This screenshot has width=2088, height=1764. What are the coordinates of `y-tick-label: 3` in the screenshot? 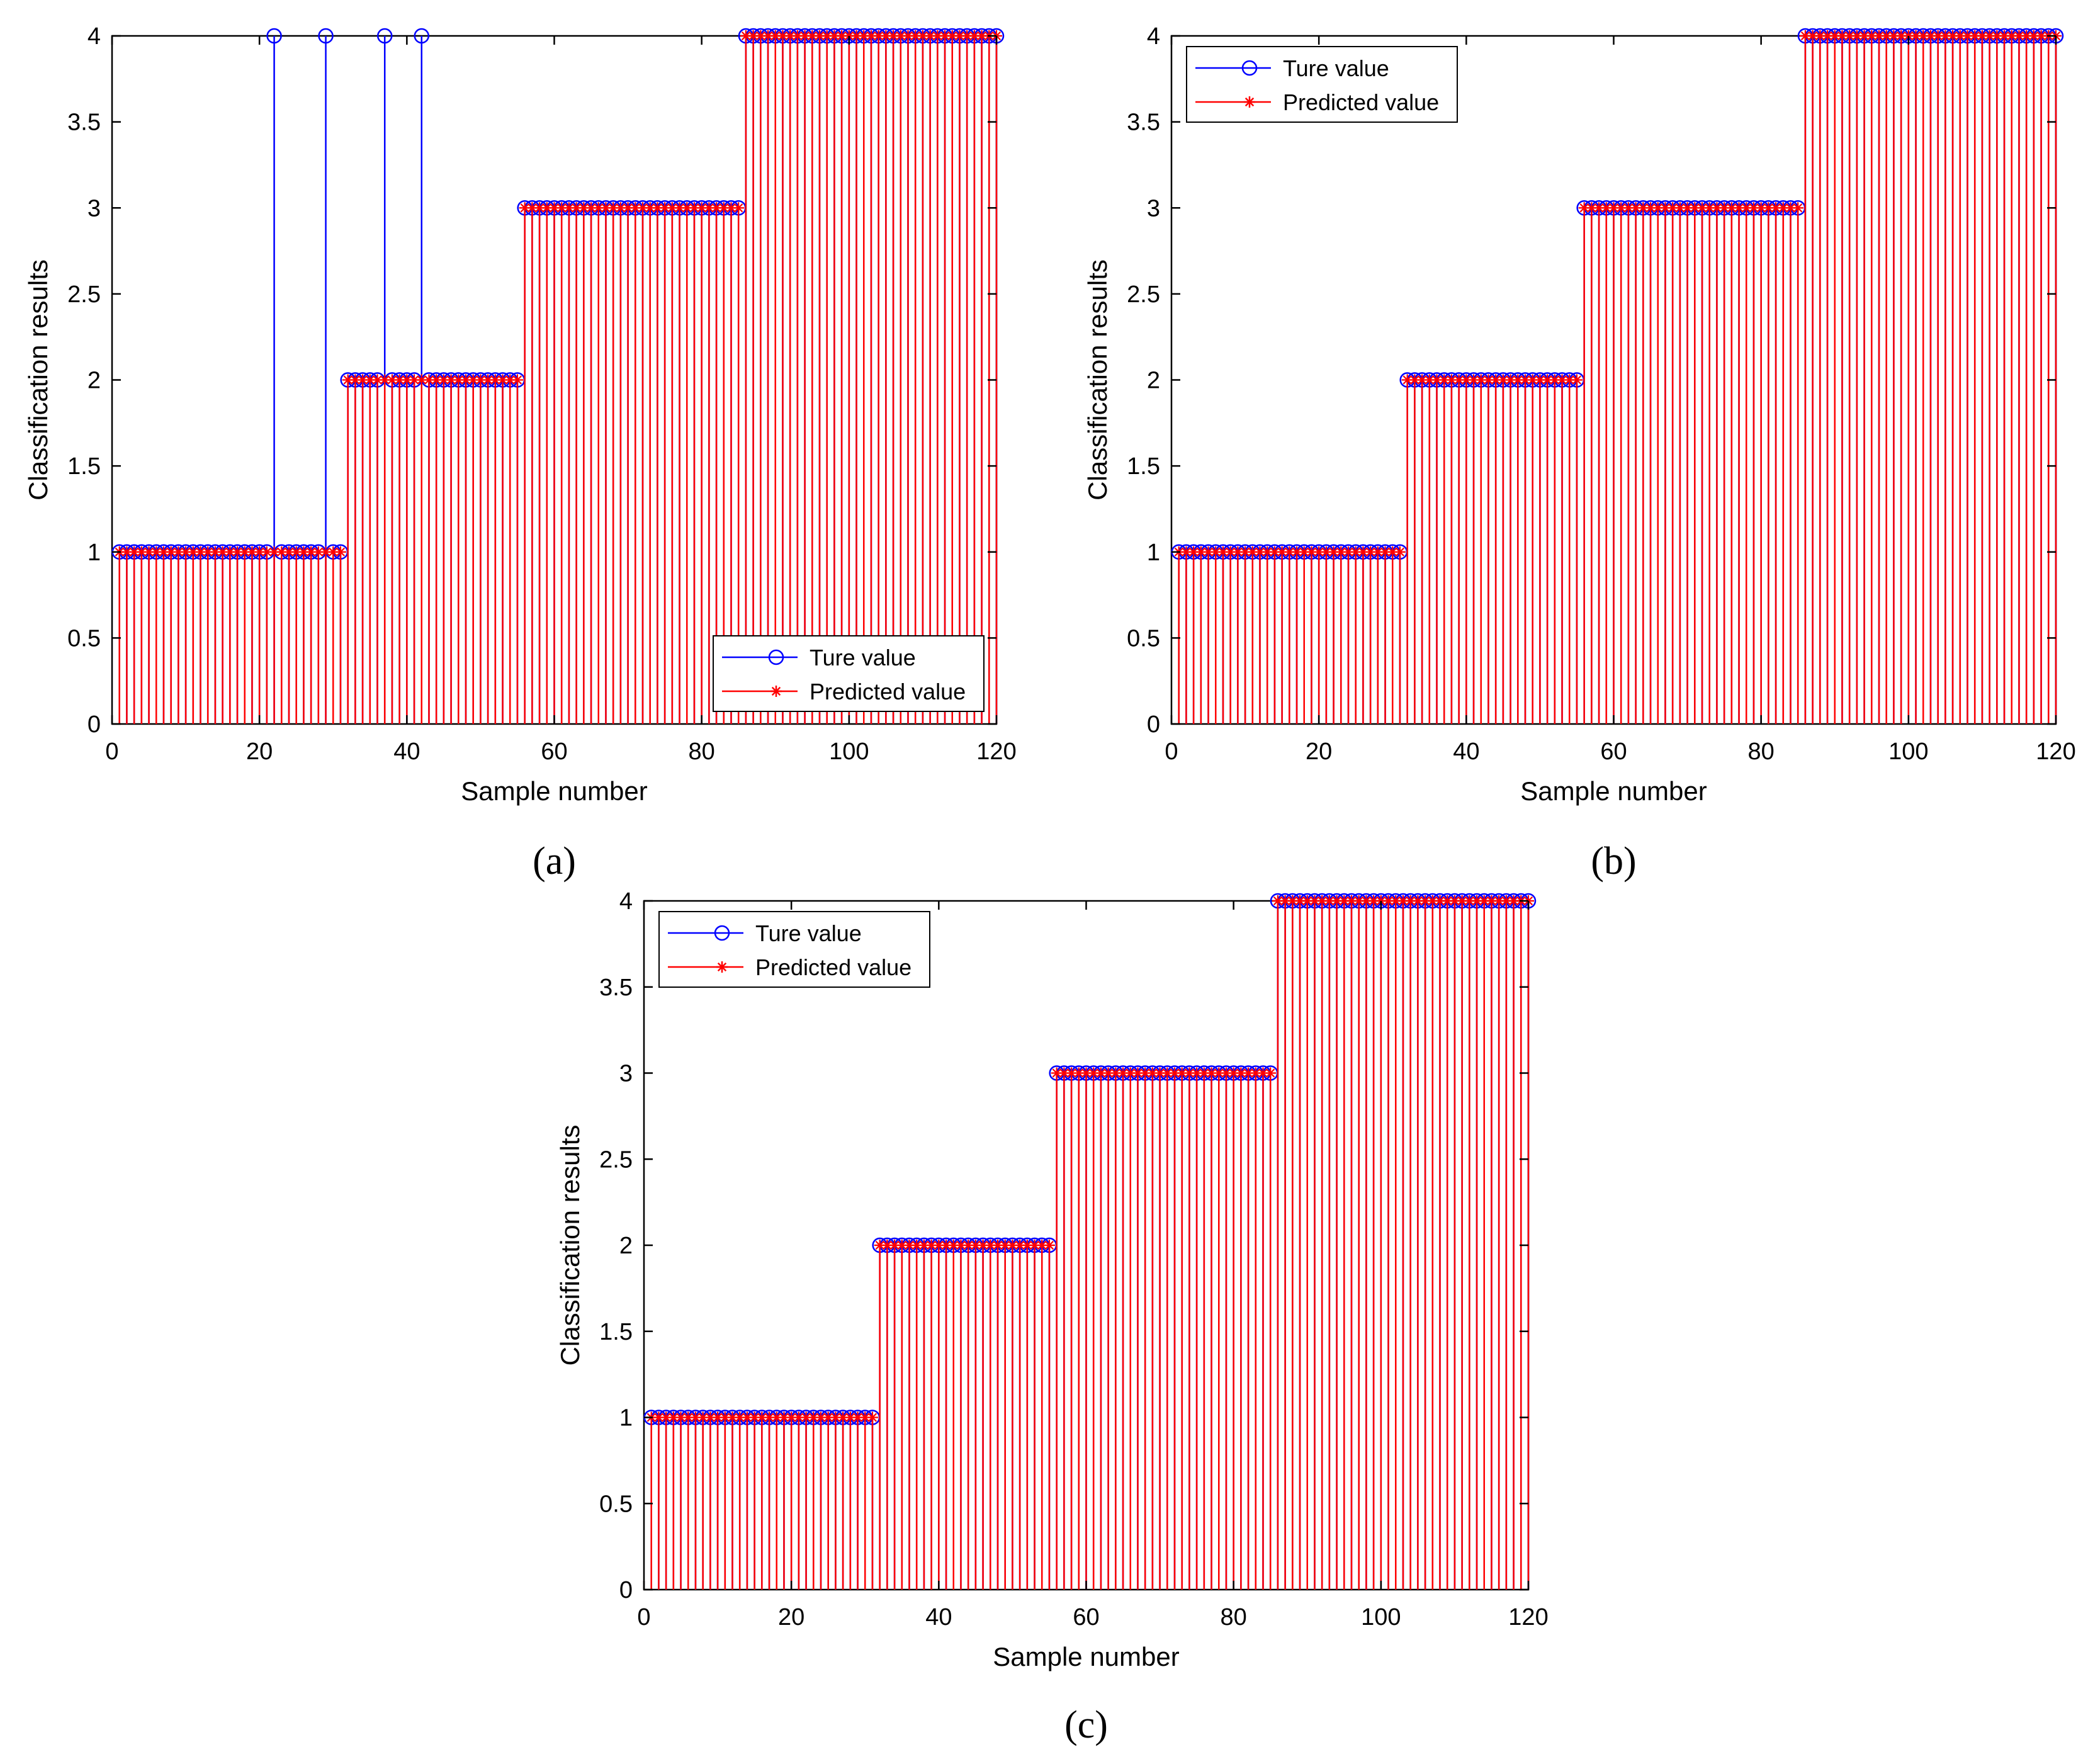 It's located at (626, 1074).